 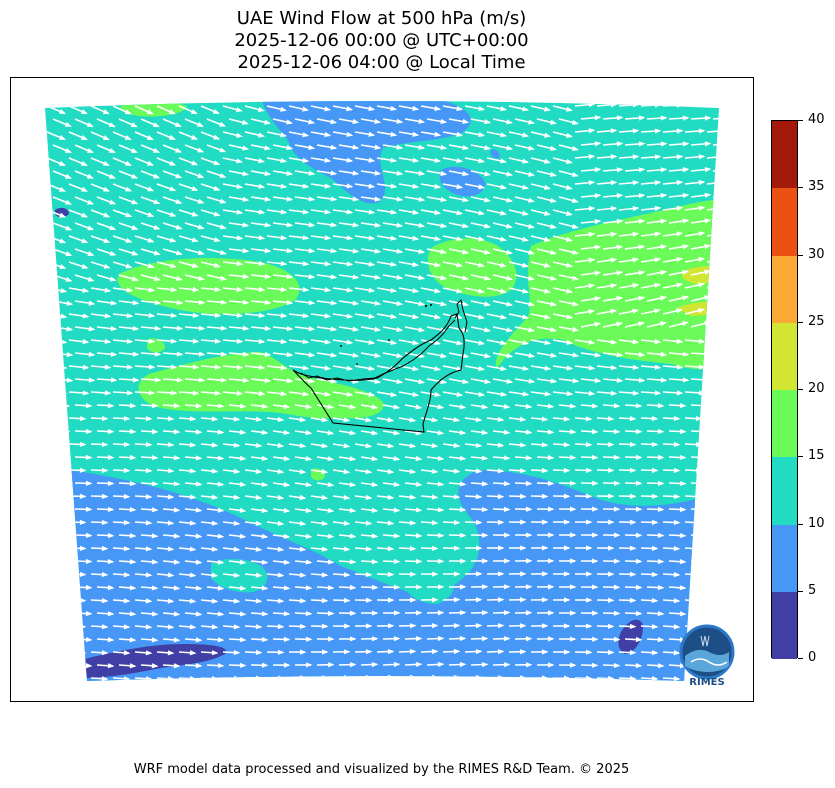 I want to click on speed-band-0-5-southeast, so click(x=630, y=636).